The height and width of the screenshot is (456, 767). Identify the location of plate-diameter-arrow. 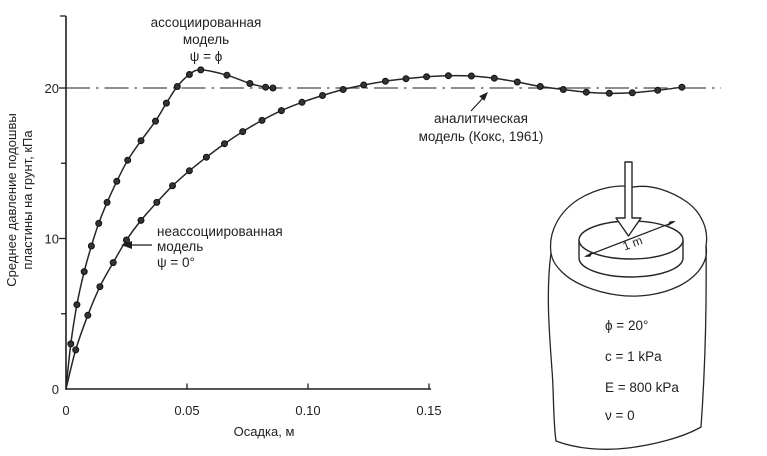
(630, 239).